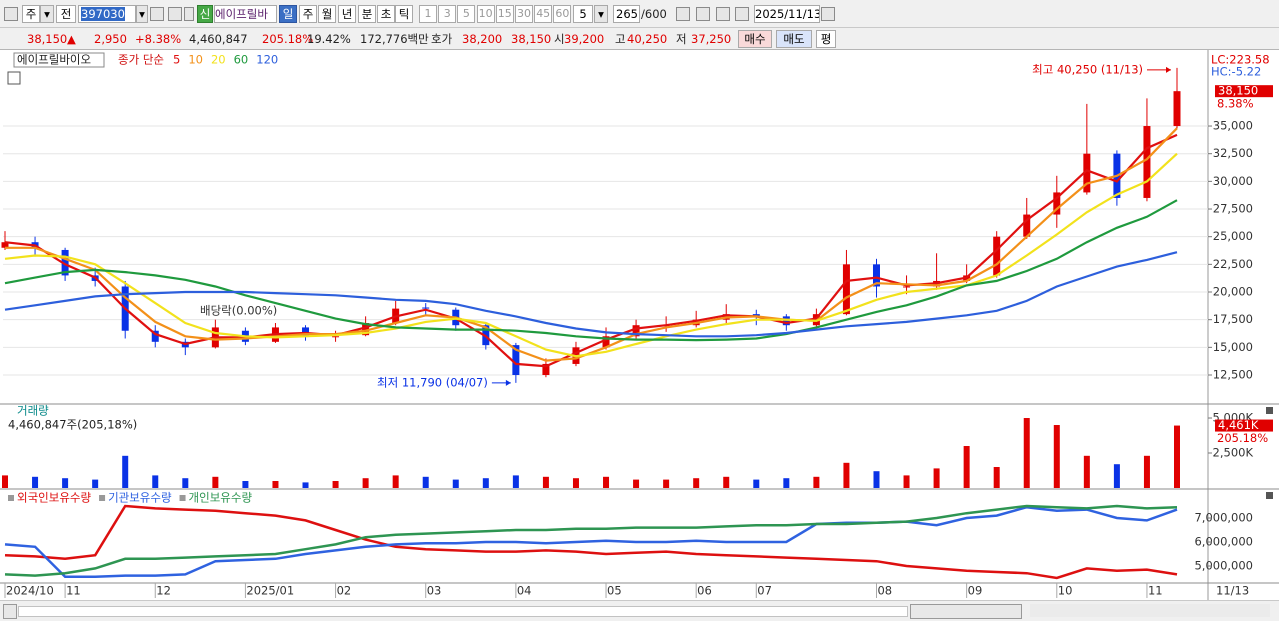 The width and height of the screenshot is (1279, 621). I want to click on y-tick-label: 27,500, so click(1233, 209).